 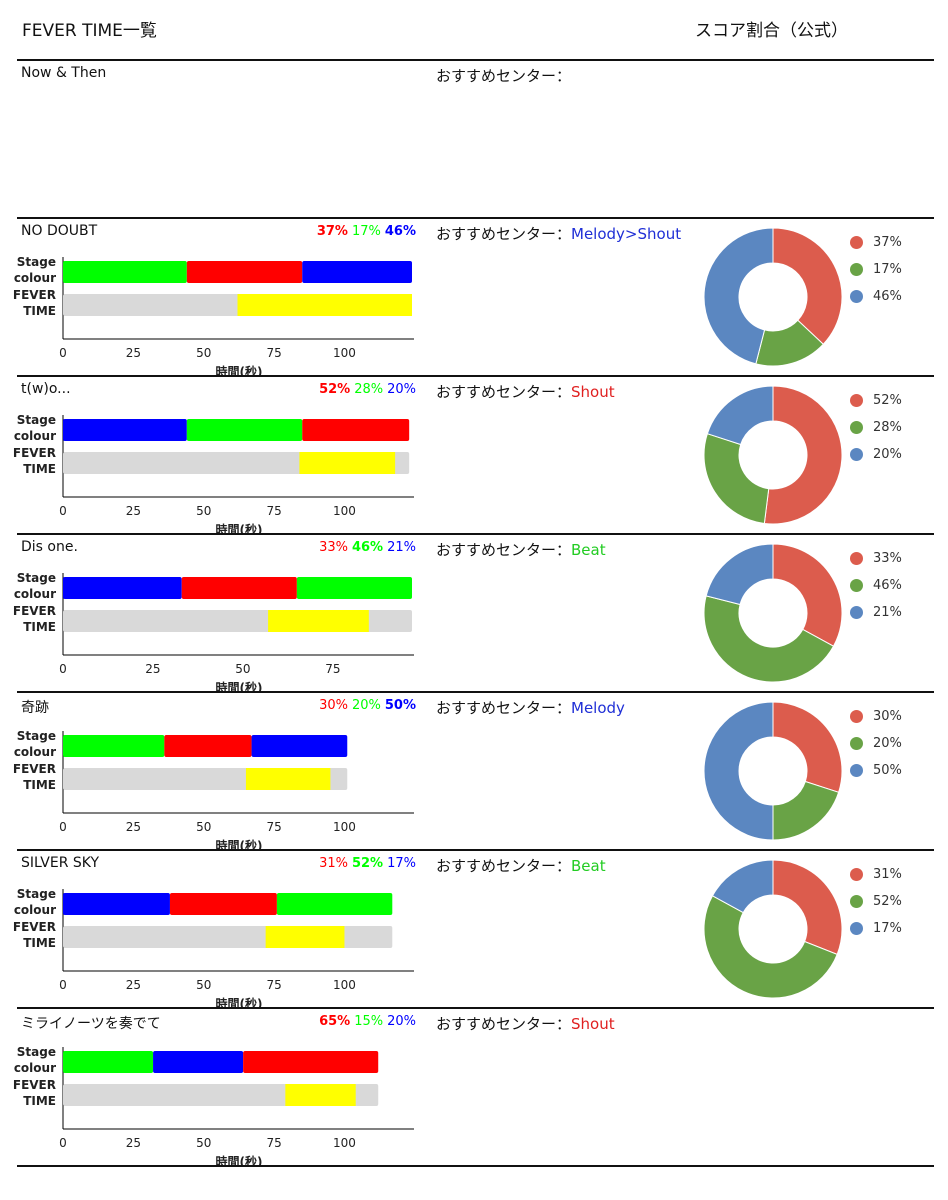 I want to click on page-title: FEVER TIME一覧, so click(x=89, y=31).